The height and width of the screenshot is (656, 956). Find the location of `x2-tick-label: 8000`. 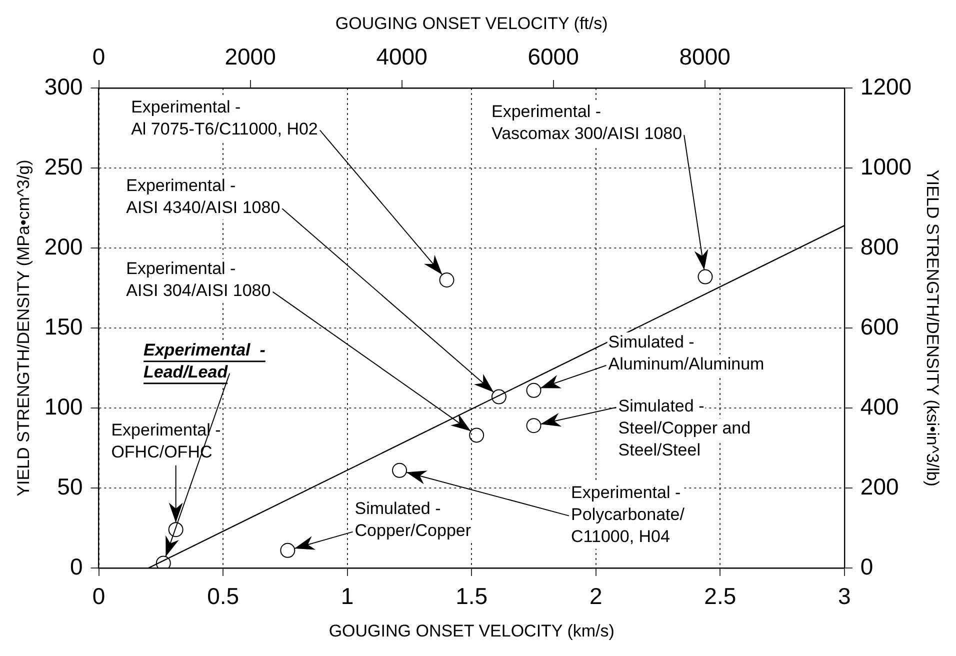

x2-tick-label: 8000 is located at coordinates (704, 57).